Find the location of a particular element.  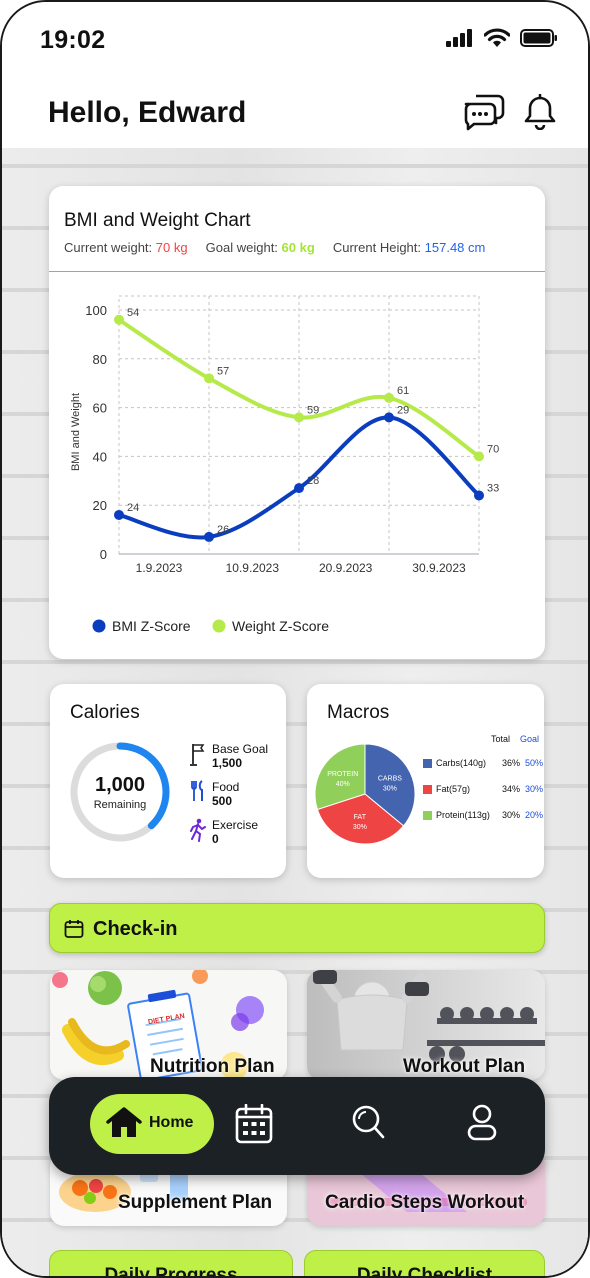

legend-label-carbs: Carbs(140g) is located at coordinates (461, 763).